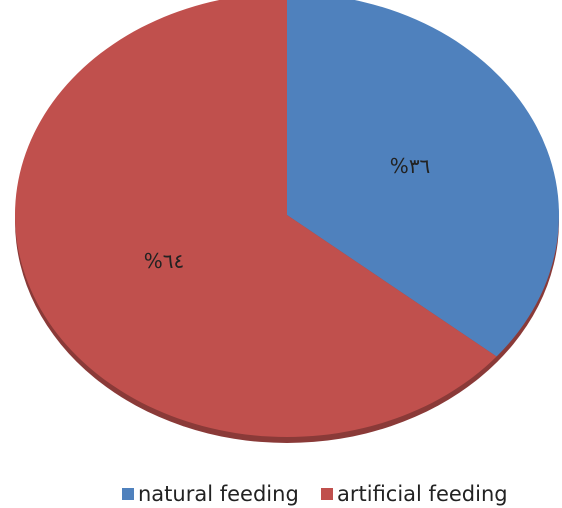  Describe the element at coordinates (164, 261) in the screenshot. I see `data-label: %٦٤` at that location.